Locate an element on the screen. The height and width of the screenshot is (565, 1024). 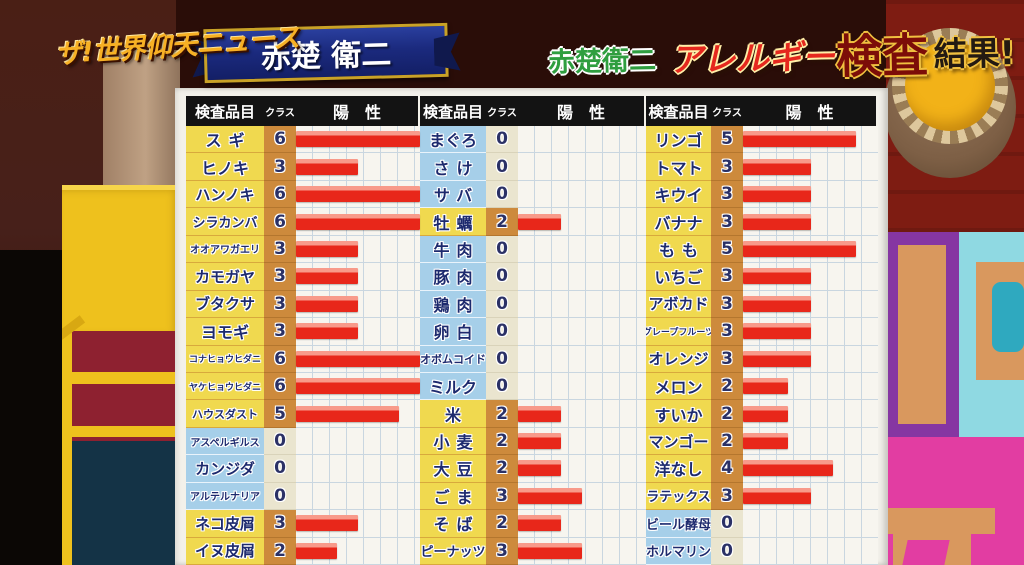
table-row: そば 2 is located at coordinates (533, 524).